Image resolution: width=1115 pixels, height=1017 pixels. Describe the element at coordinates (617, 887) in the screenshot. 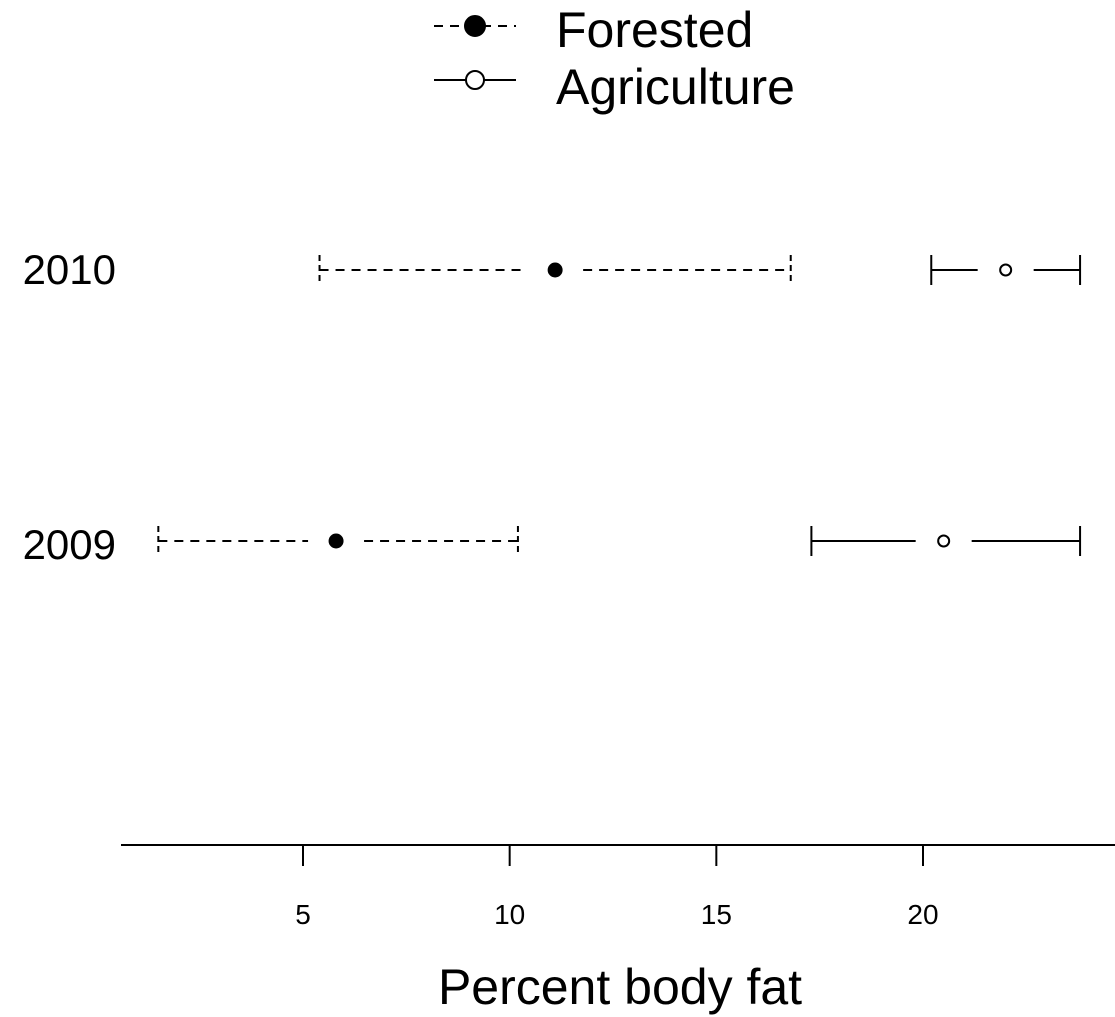

I see `x-axis-ticks: 5 10 15 20` at that location.